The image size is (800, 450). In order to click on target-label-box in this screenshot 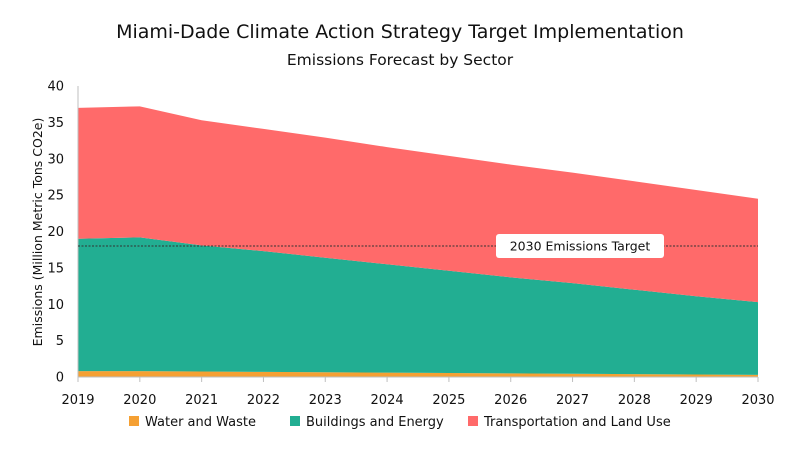, I will do `click(580, 246)`.